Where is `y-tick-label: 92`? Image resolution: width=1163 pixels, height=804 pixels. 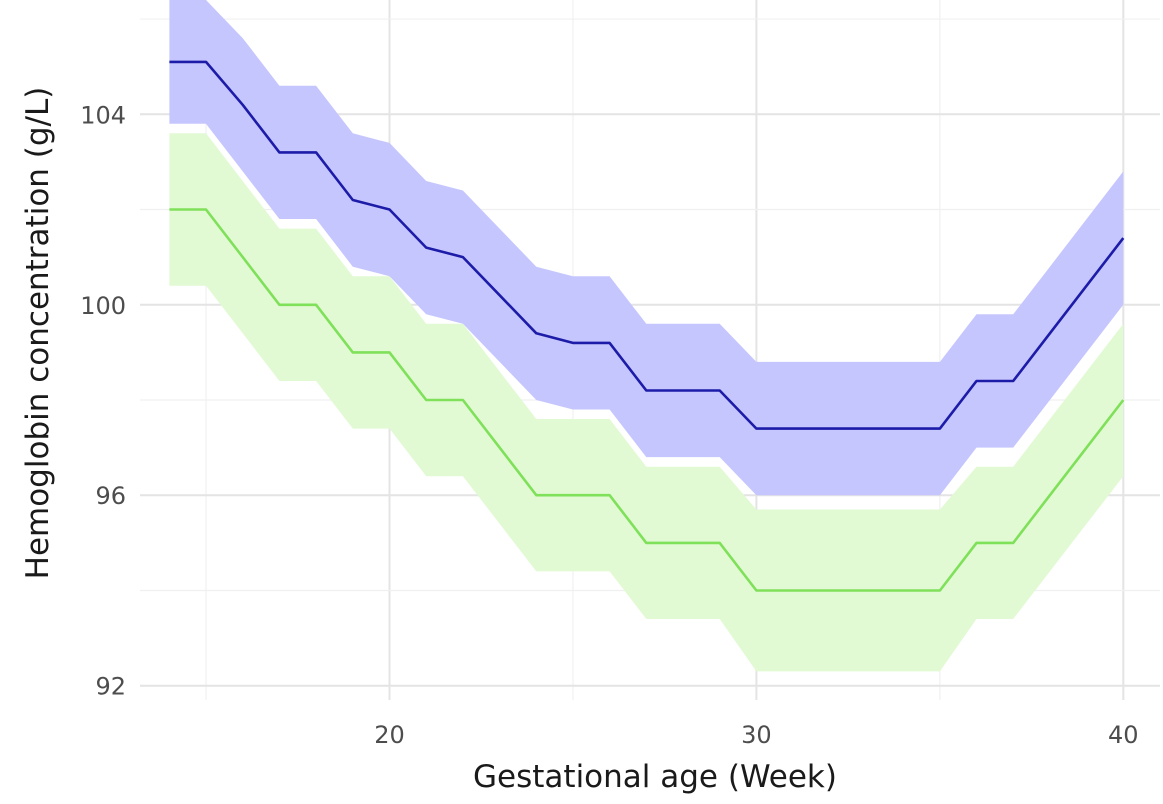
y-tick-label: 92 is located at coordinates (110, 687).